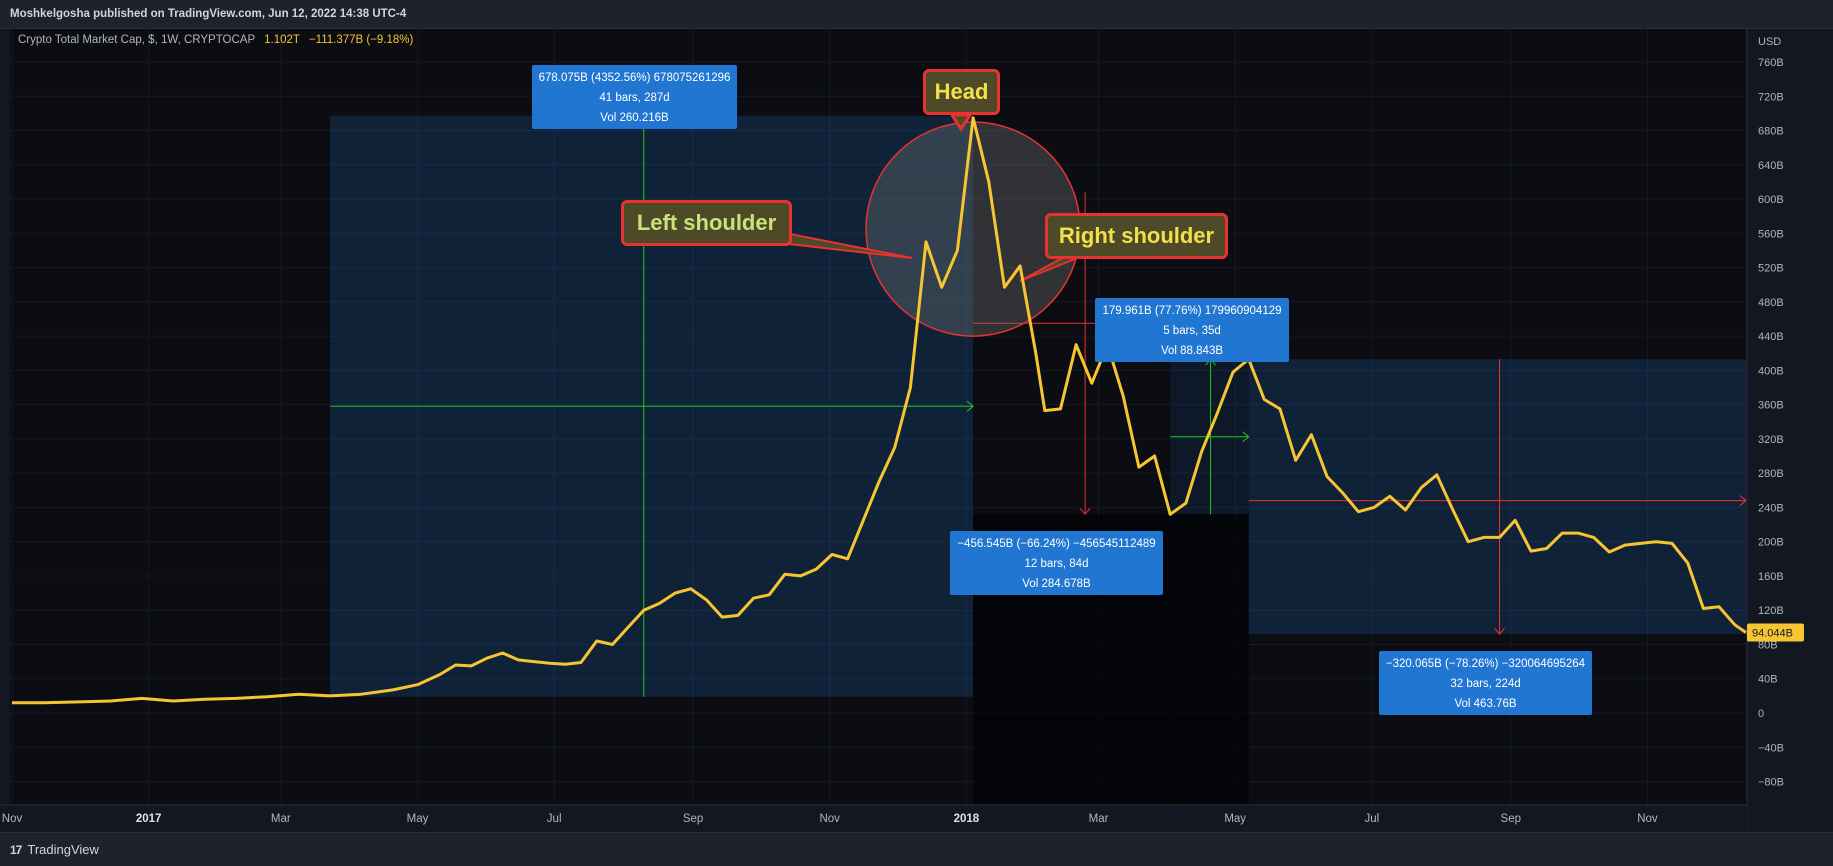 The height and width of the screenshot is (866, 1833). I want to click on footer-brand: TradingView, so click(63, 849).